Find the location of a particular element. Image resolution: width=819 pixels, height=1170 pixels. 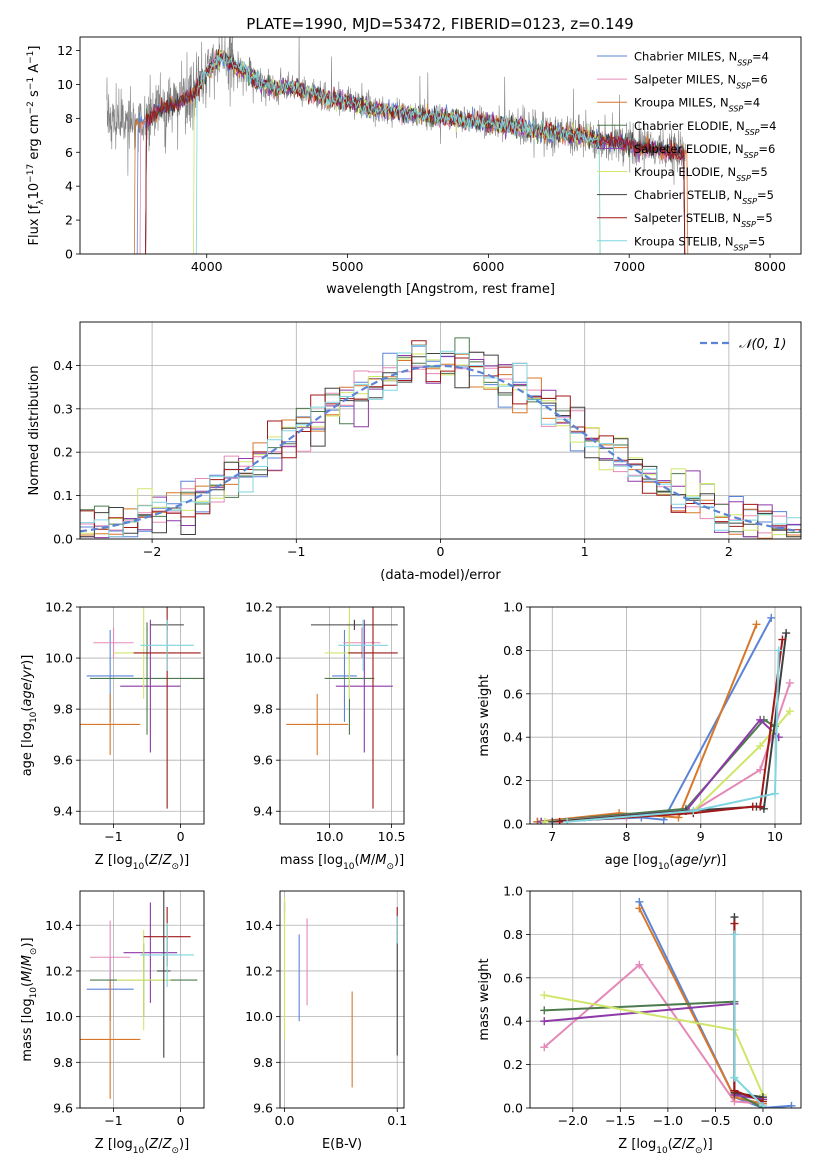

model-spectrum-kroupa_stelib is located at coordinates (398, 153).